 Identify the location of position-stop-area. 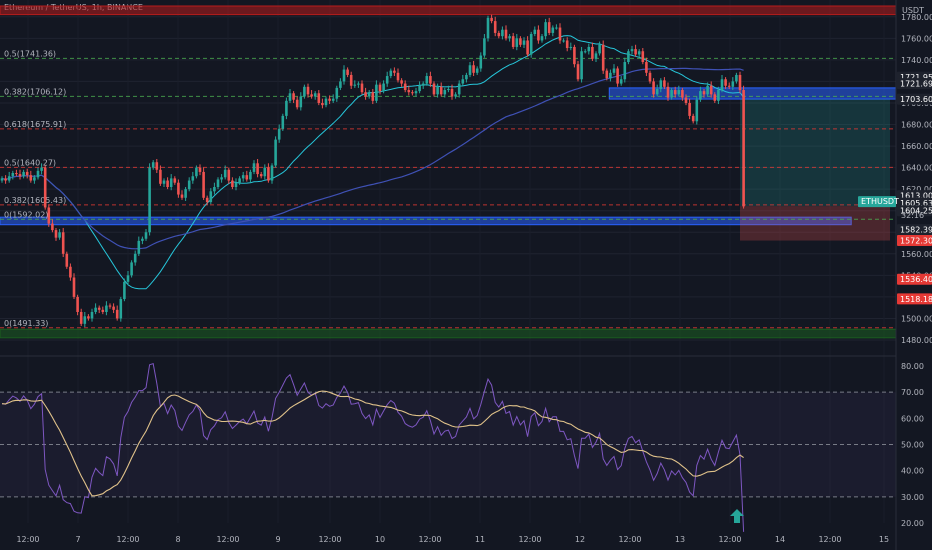
(815, 223).